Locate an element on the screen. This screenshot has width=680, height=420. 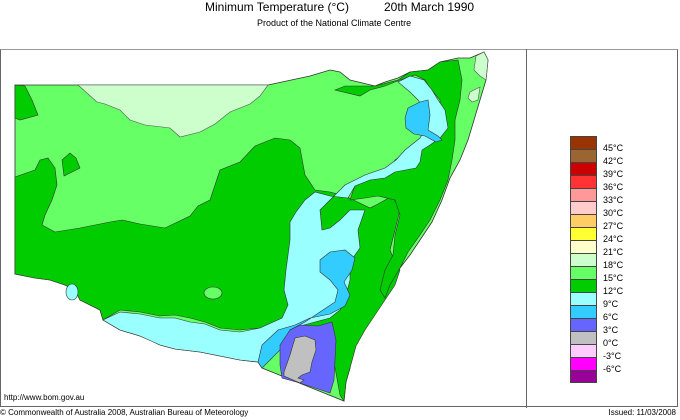
legend-label: 27°C is located at coordinates (613, 226).